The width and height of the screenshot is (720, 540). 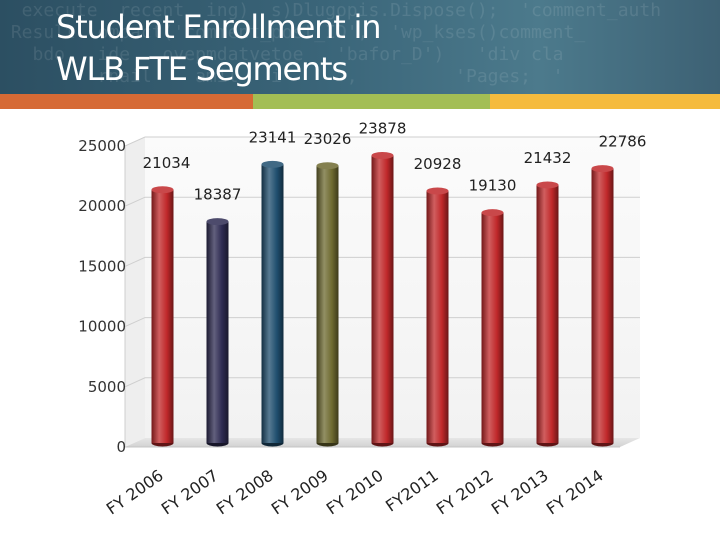 I want to click on y-tick-label: 5000, so click(x=107, y=387).